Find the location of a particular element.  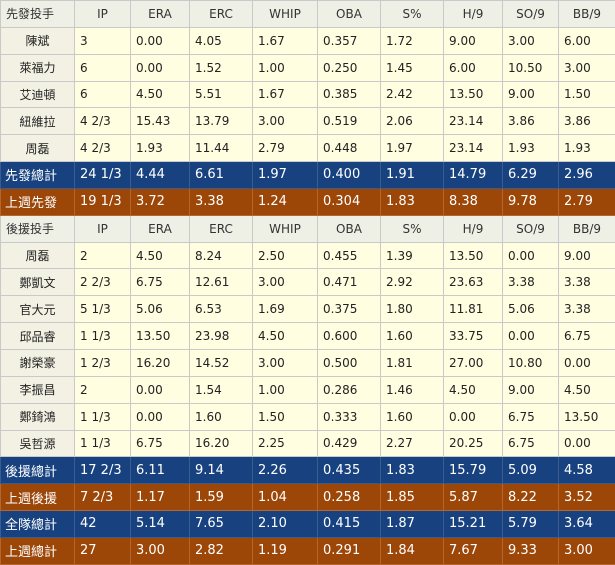

column-header: H/9 is located at coordinates (473, 228).